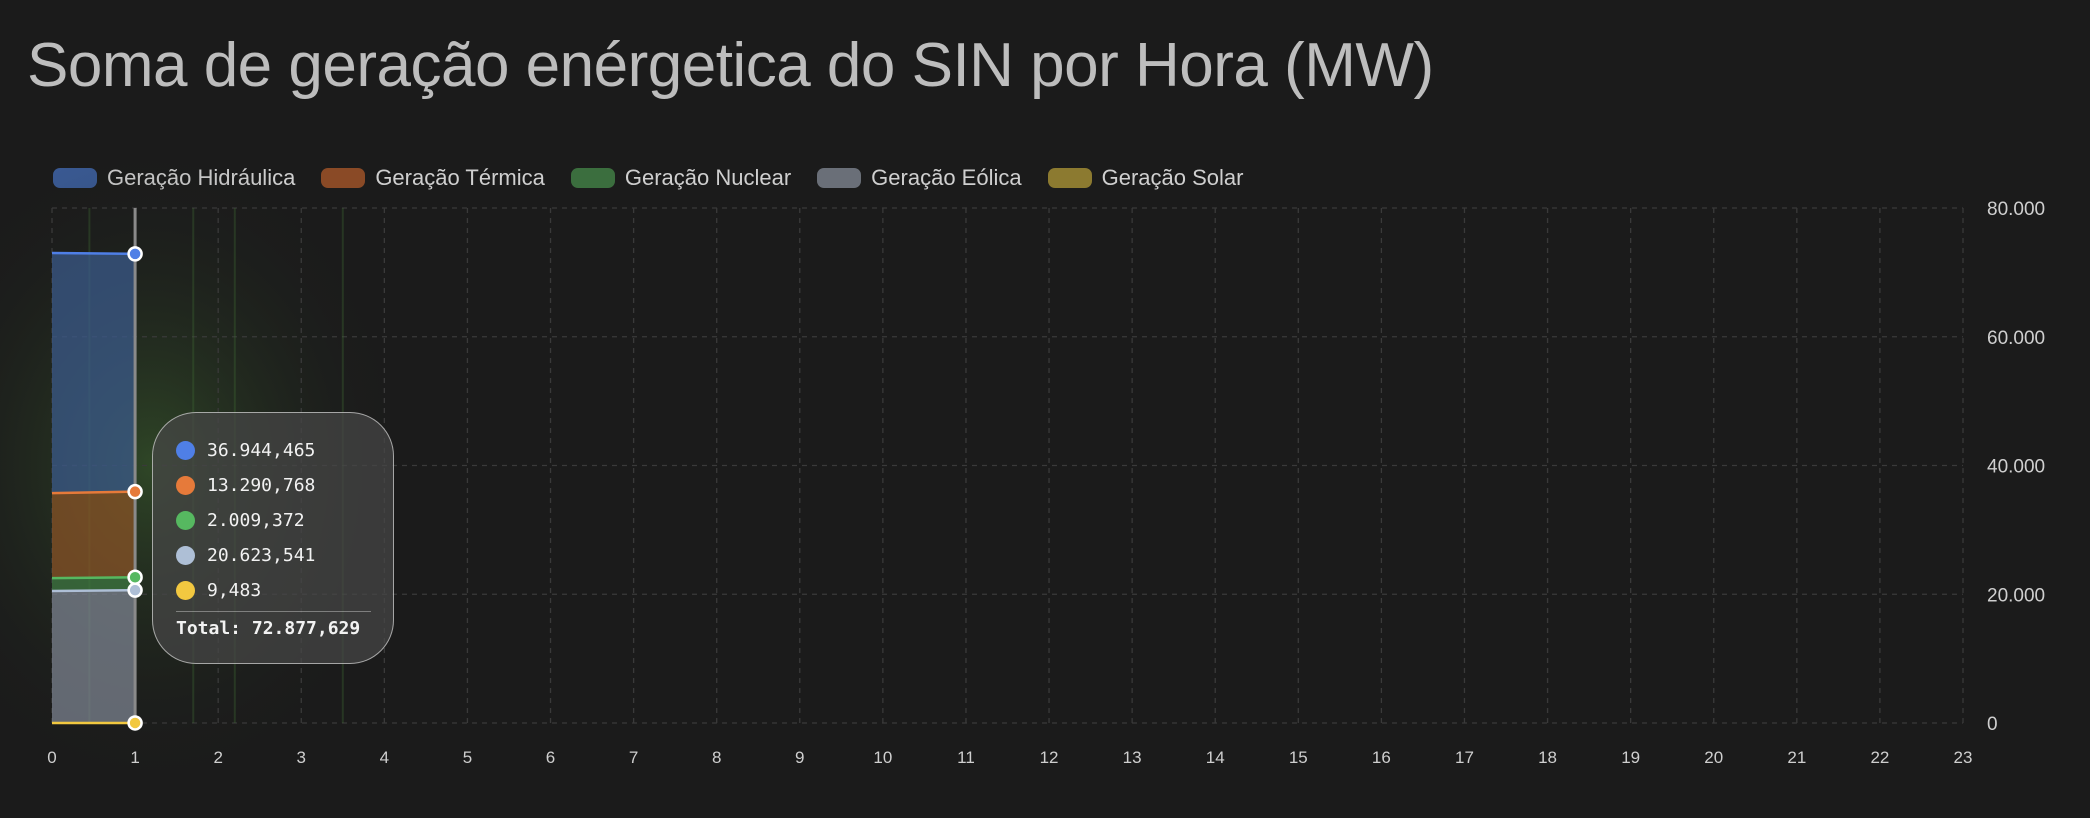 Image resolution: width=2090 pixels, height=818 pixels. Describe the element at coordinates (1547, 757) in the screenshot. I see `x-tick-label: 18` at that location.